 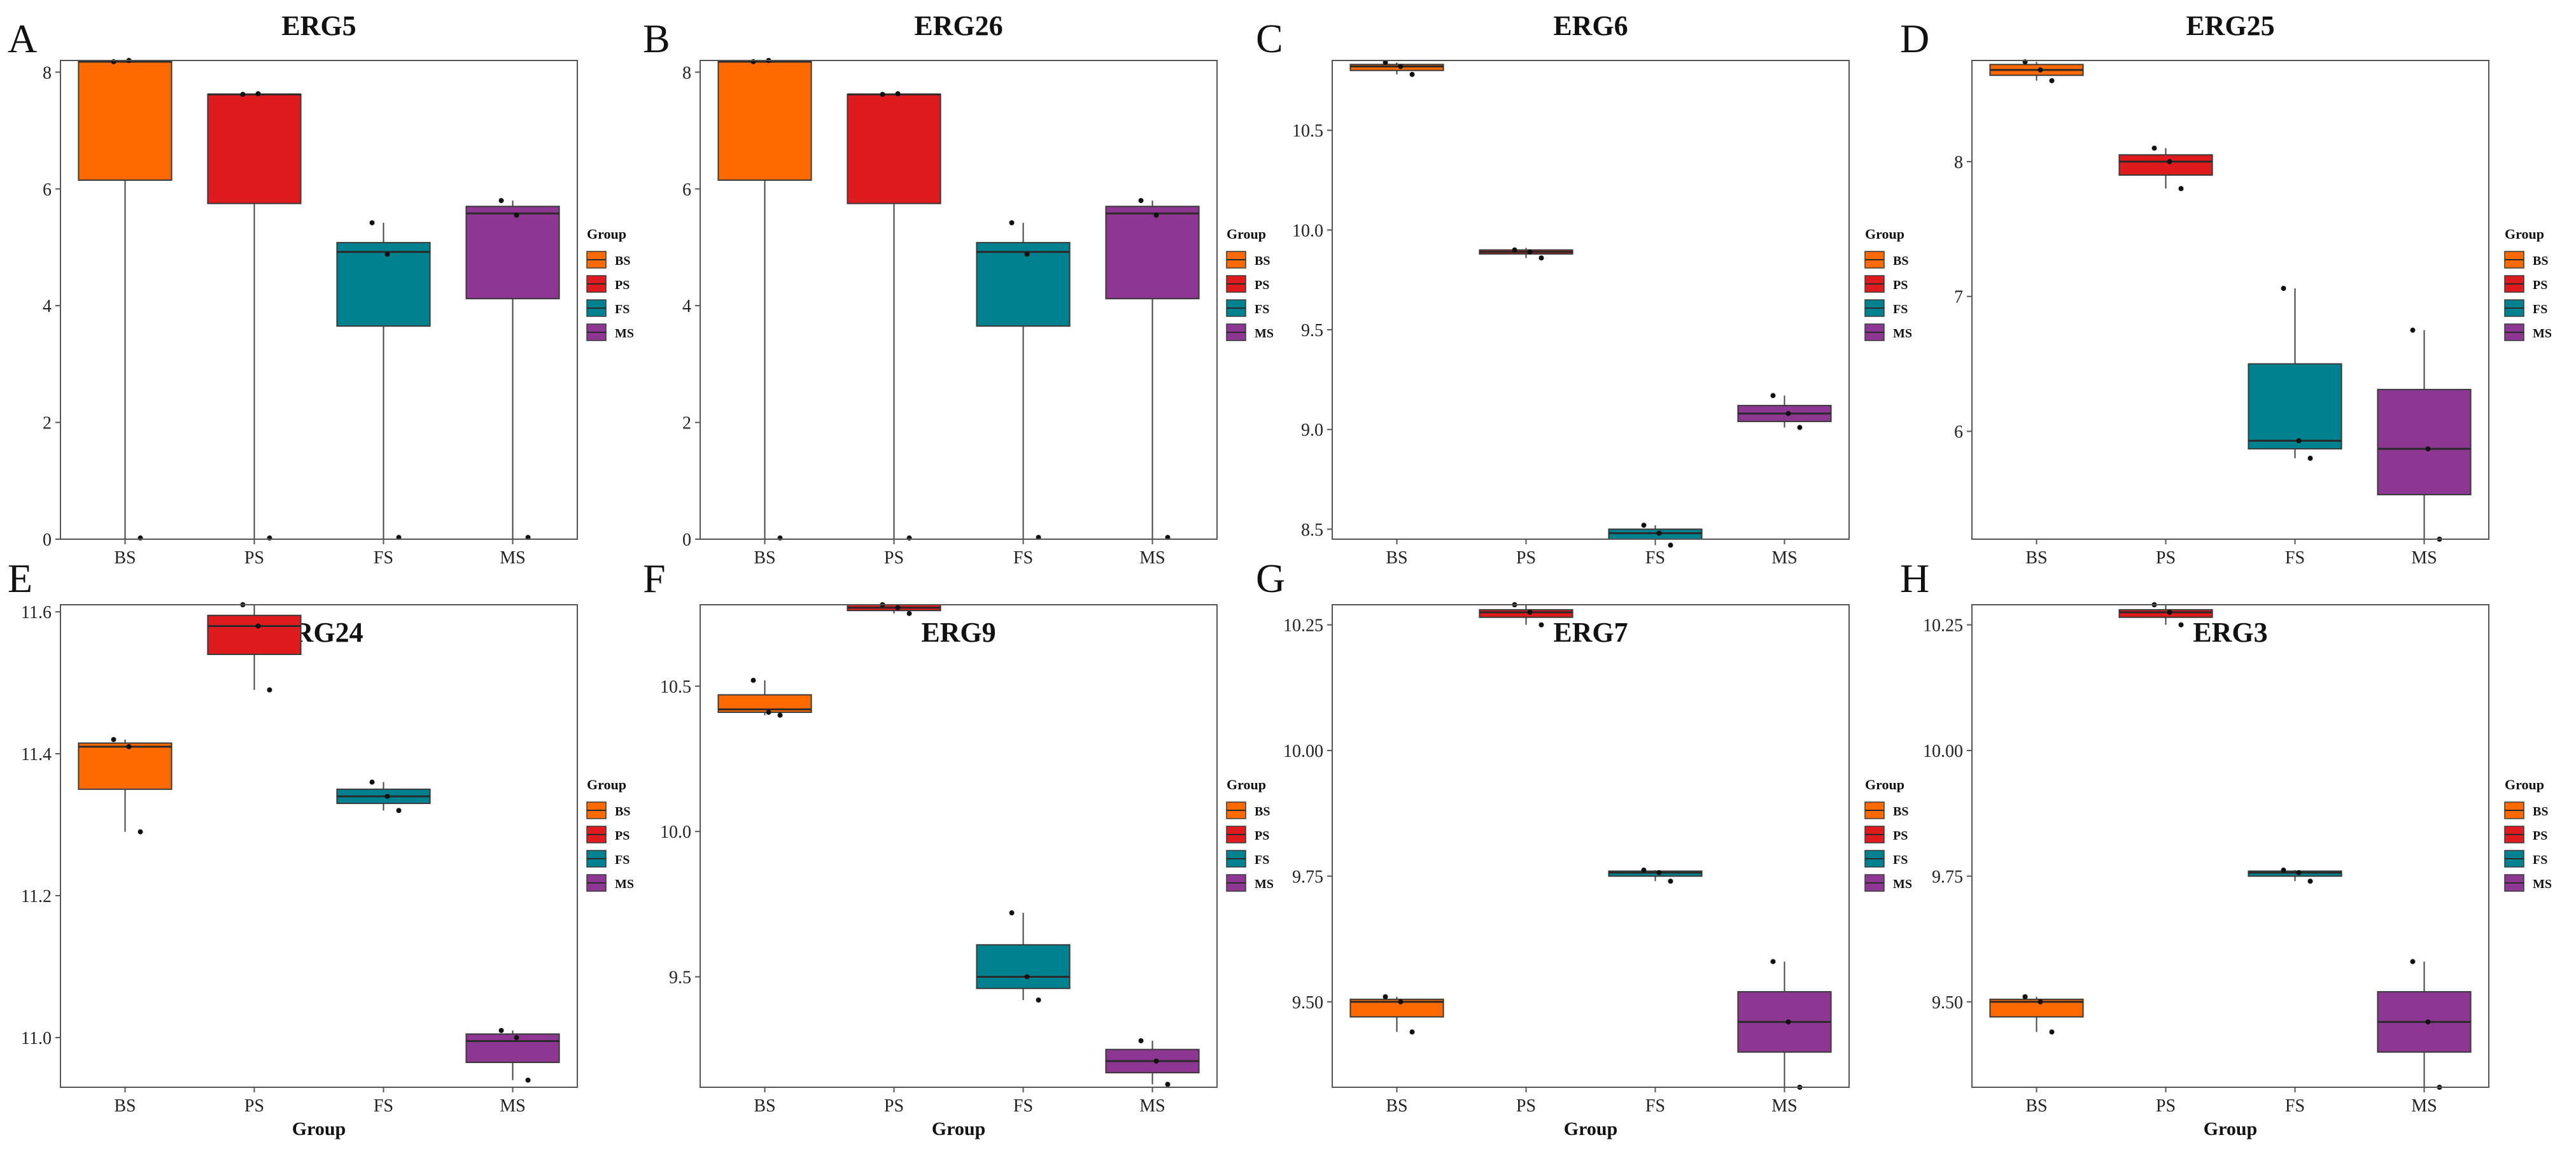 I want to click on y-tick-label: 8, so click(x=48, y=73).